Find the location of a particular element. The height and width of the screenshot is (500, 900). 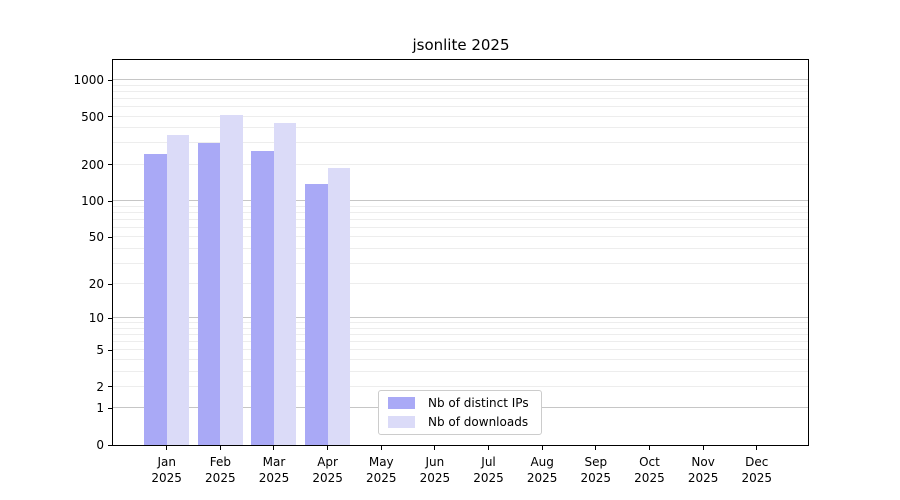

x-axis-tick-label: Jun 2025 is located at coordinates (435, 470).